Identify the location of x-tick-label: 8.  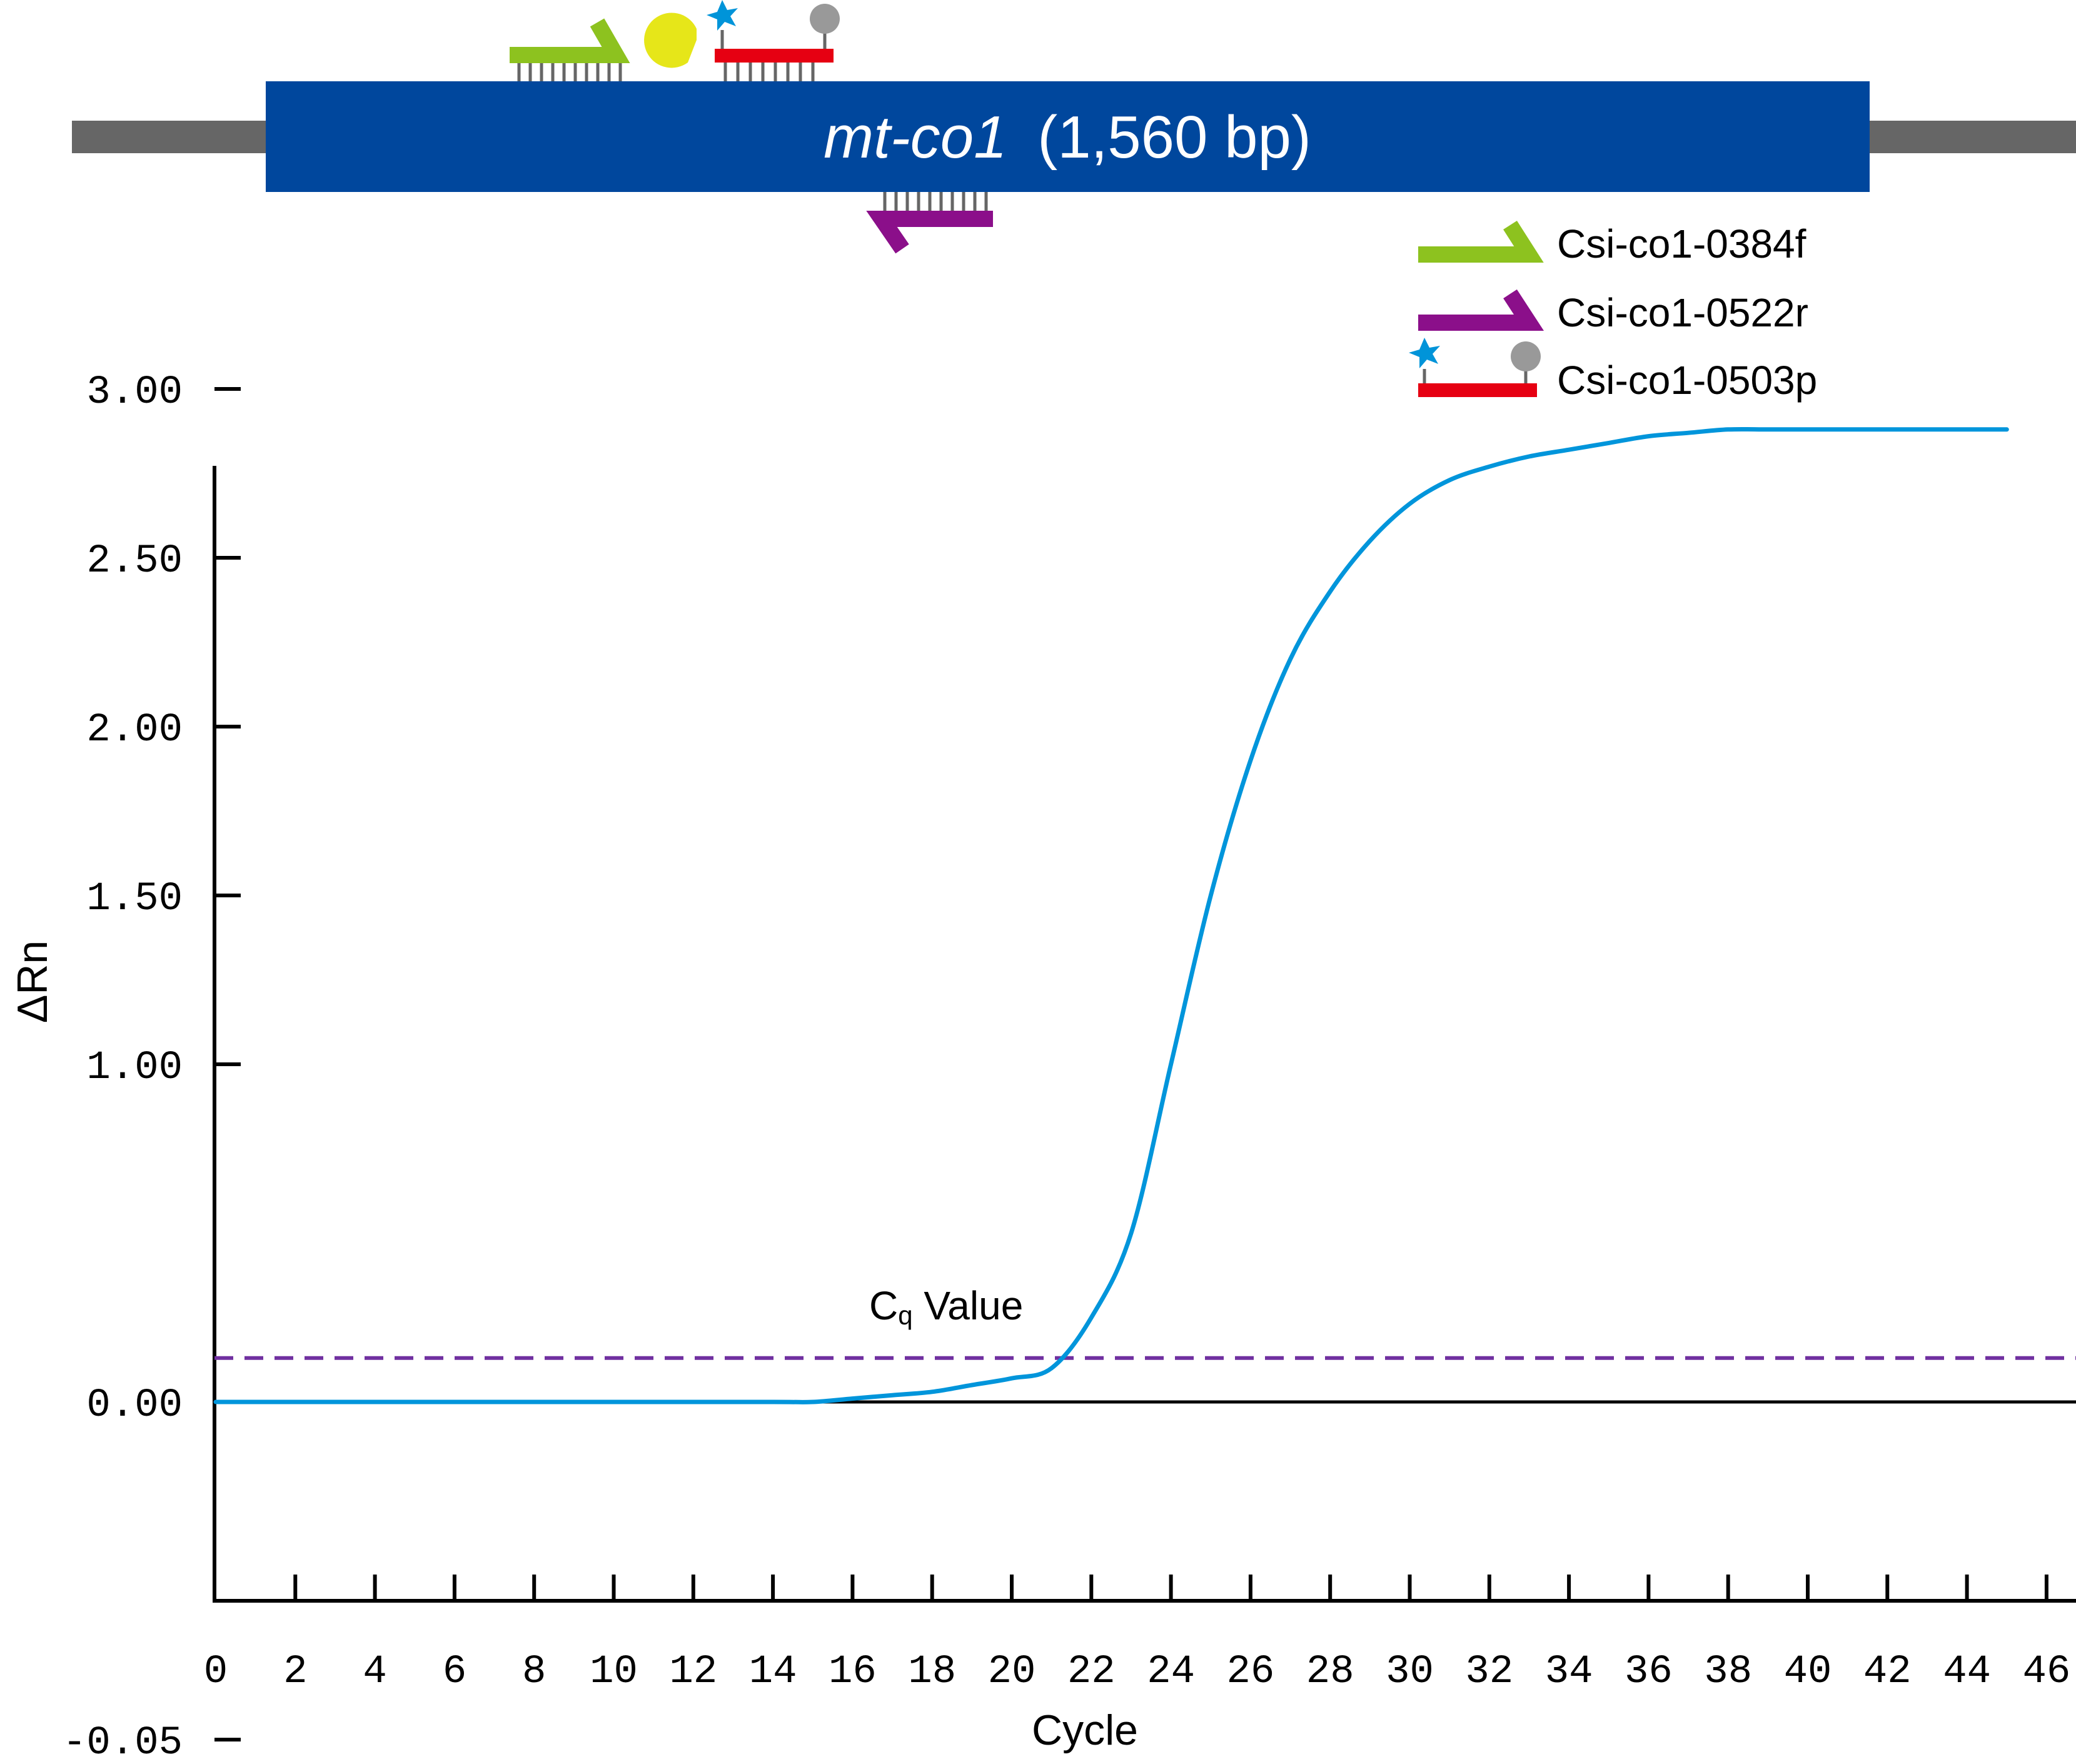
(534, 1673).